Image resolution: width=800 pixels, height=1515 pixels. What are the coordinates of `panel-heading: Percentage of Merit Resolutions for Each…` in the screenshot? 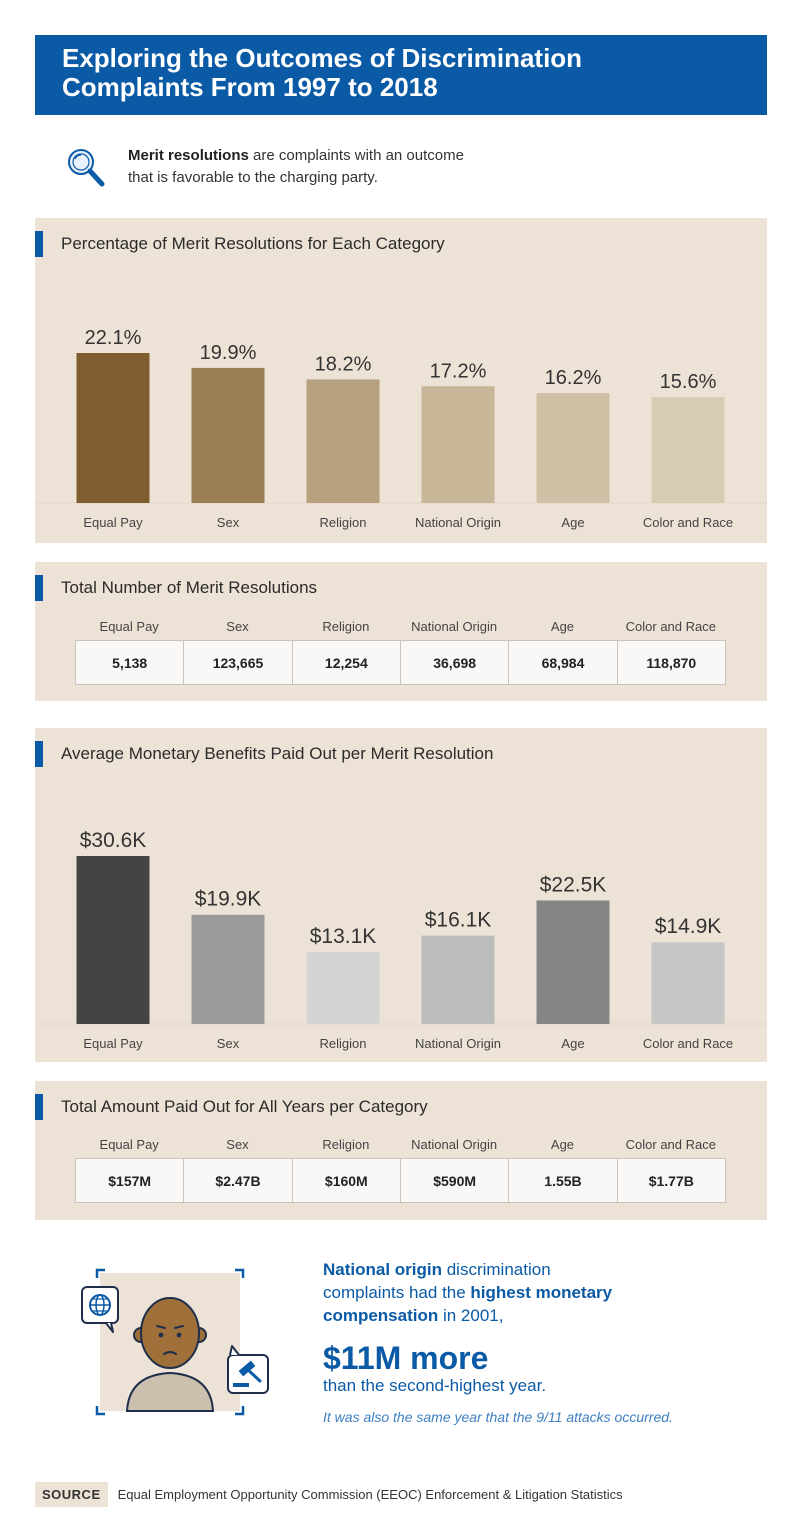 It's located at (240, 244).